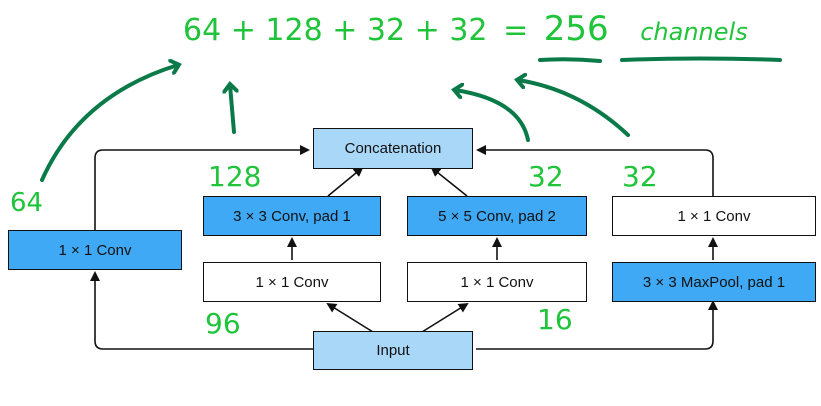 This screenshot has height=406, width=821. Describe the element at coordinates (492, 116) in the screenshot. I see `hand-arrow-32a` at that location.